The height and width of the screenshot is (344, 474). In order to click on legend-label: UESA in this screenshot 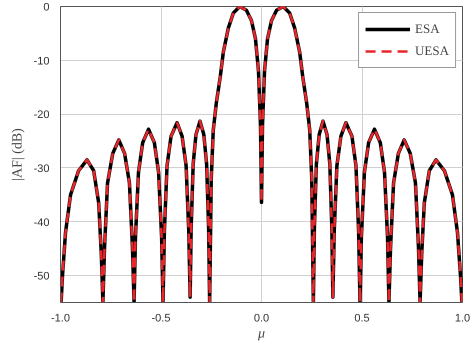, I will do `click(432, 51)`.